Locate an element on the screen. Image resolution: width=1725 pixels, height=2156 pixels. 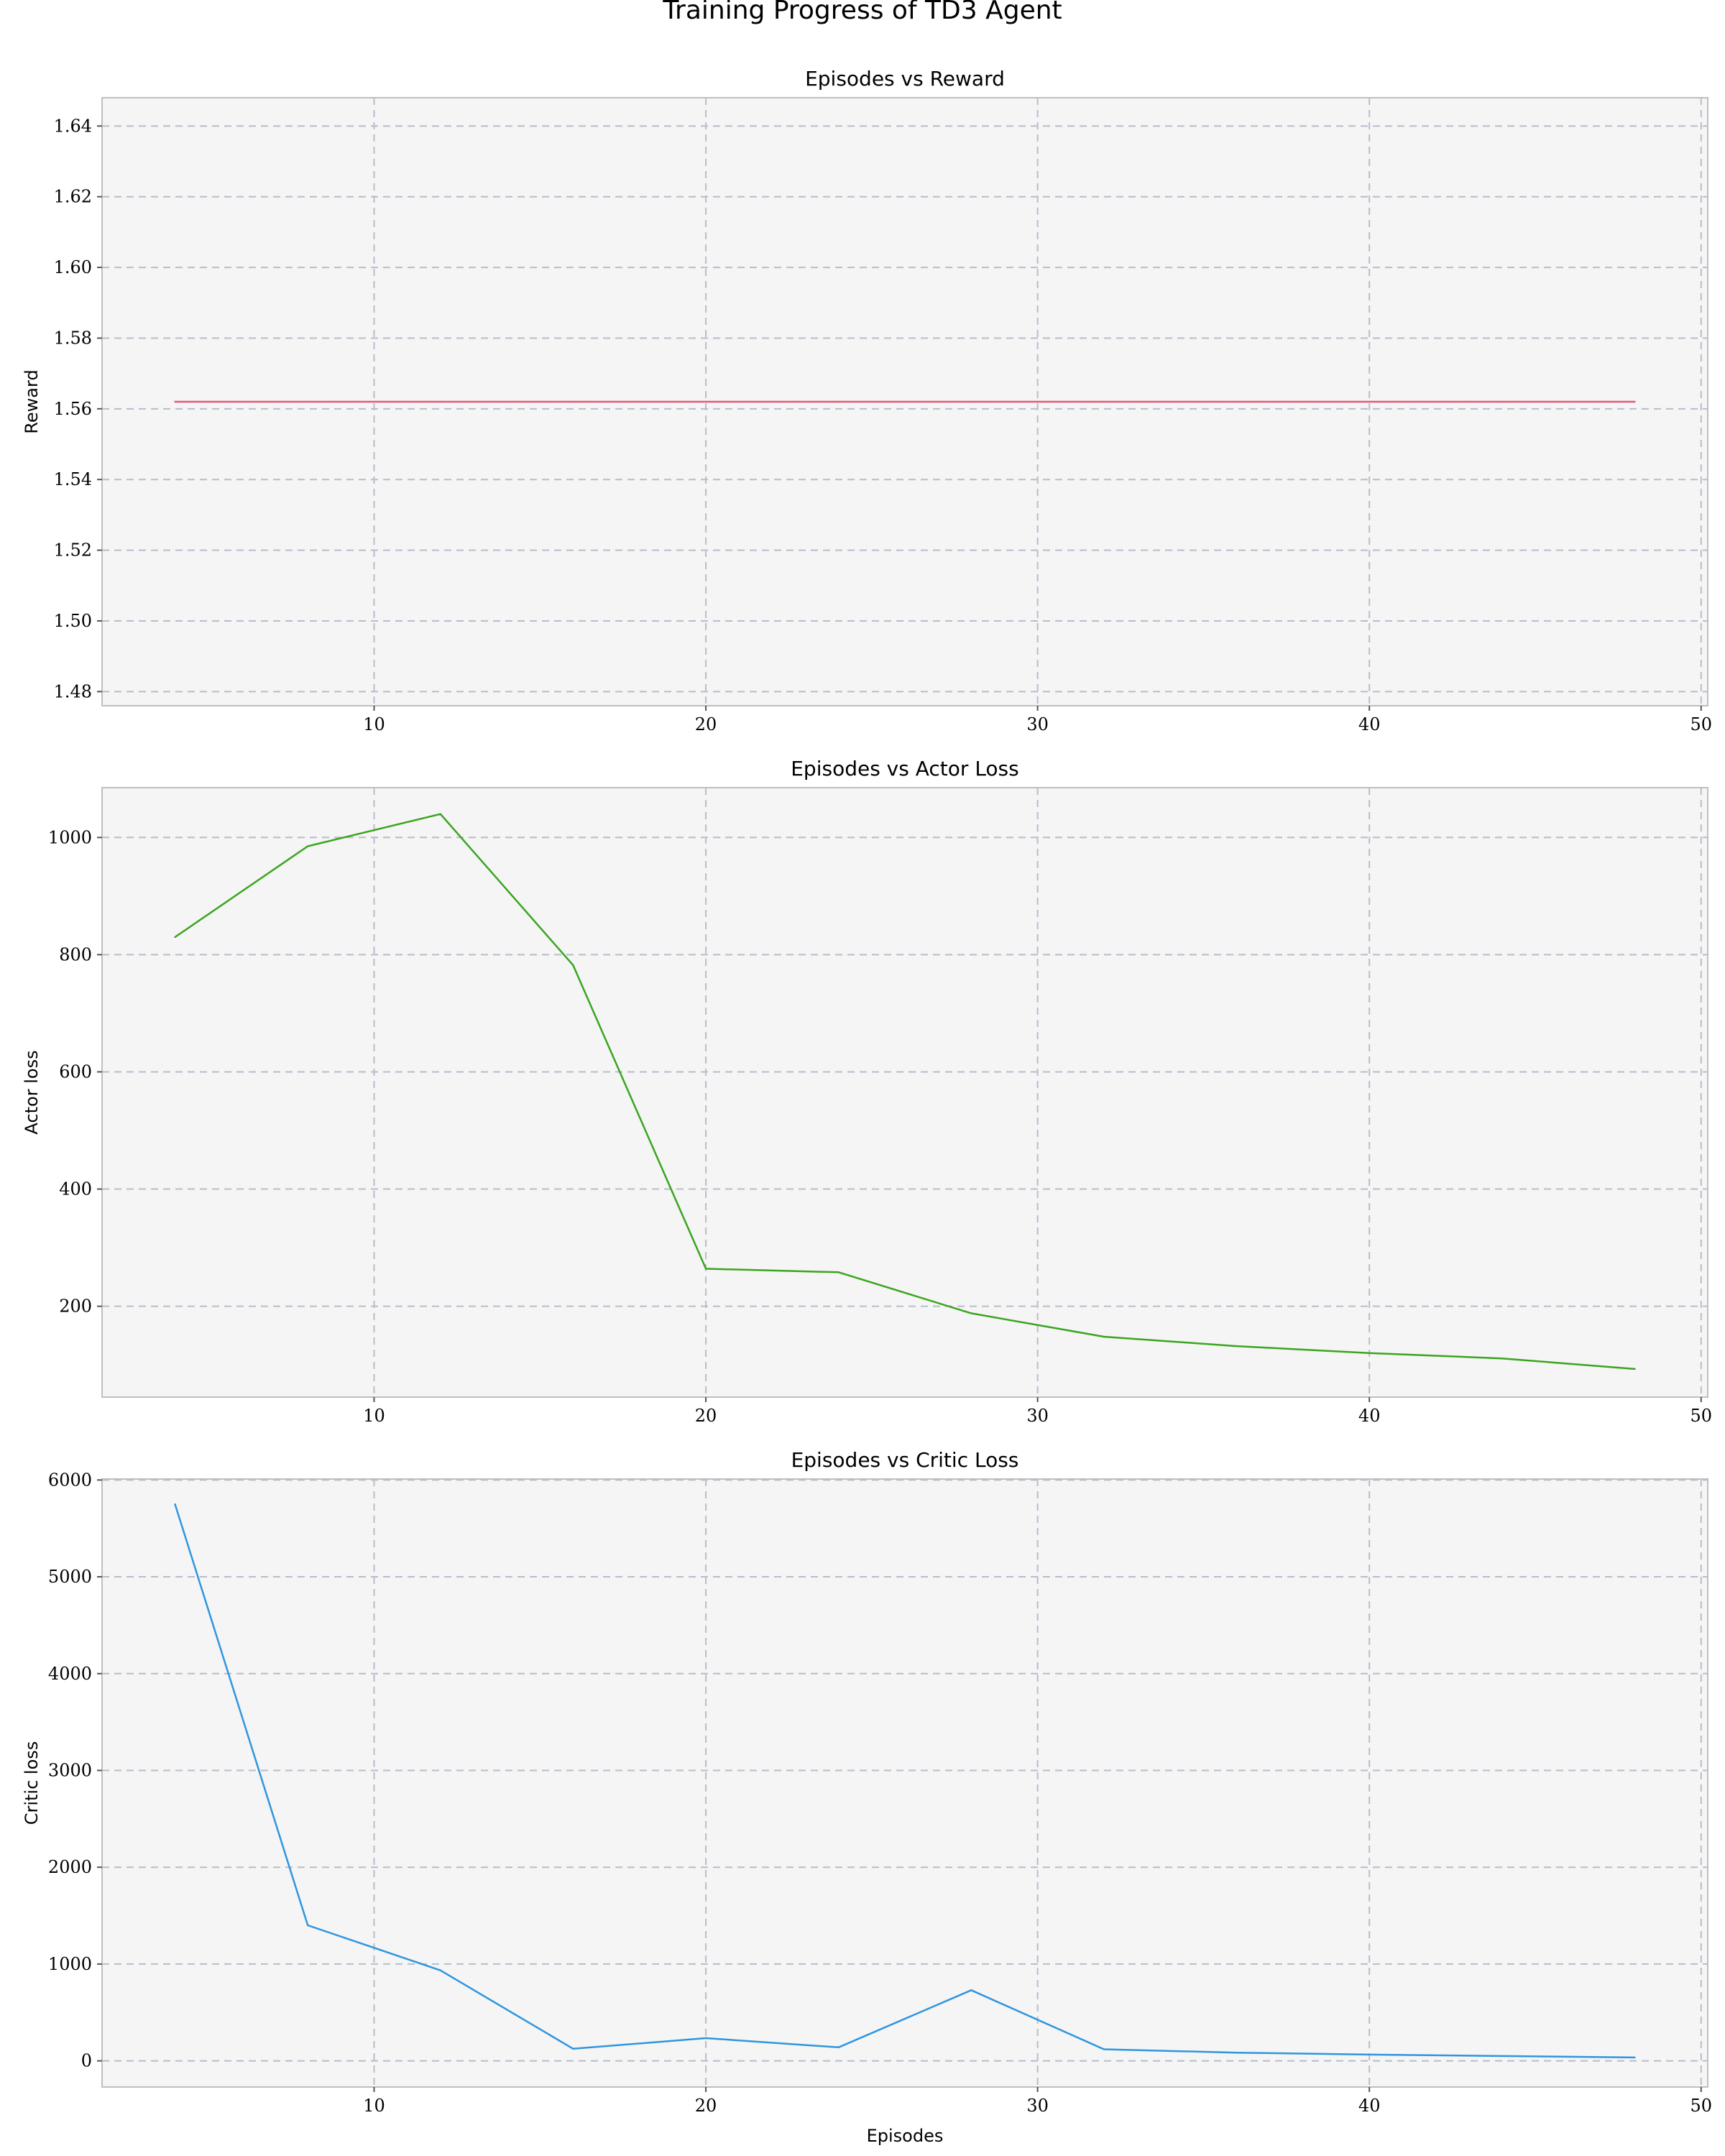
reward-title: Episodes vs Reward is located at coordinates (905, 79).